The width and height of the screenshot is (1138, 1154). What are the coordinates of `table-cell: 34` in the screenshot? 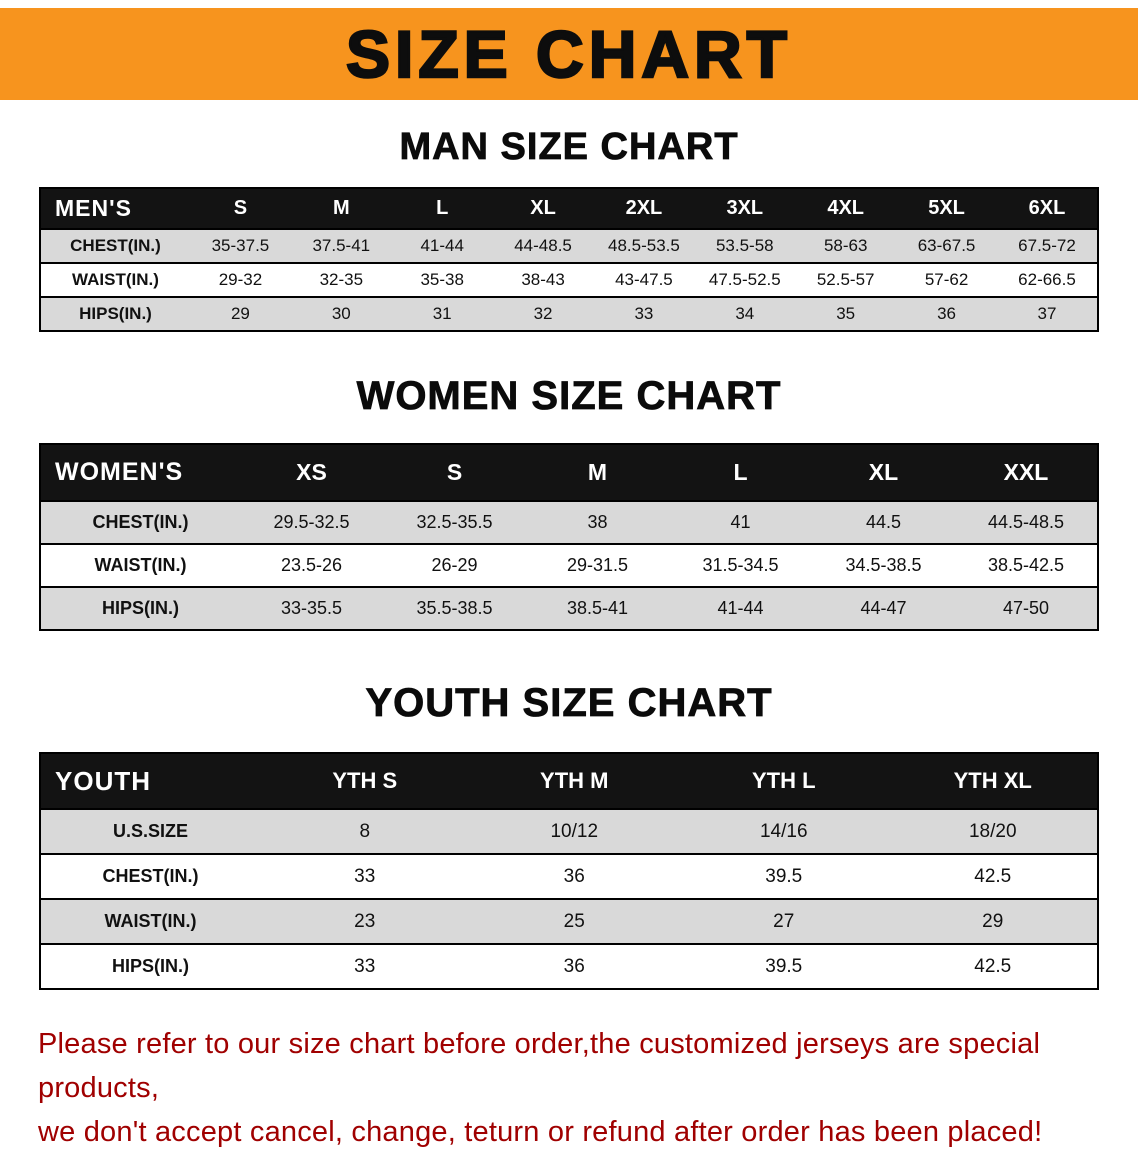 It's located at (745, 314).